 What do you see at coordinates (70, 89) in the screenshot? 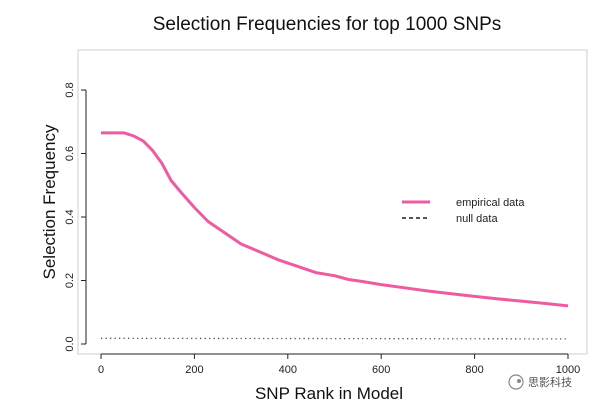
I see `y-tick-label: 0.8` at bounding box center [70, 89].